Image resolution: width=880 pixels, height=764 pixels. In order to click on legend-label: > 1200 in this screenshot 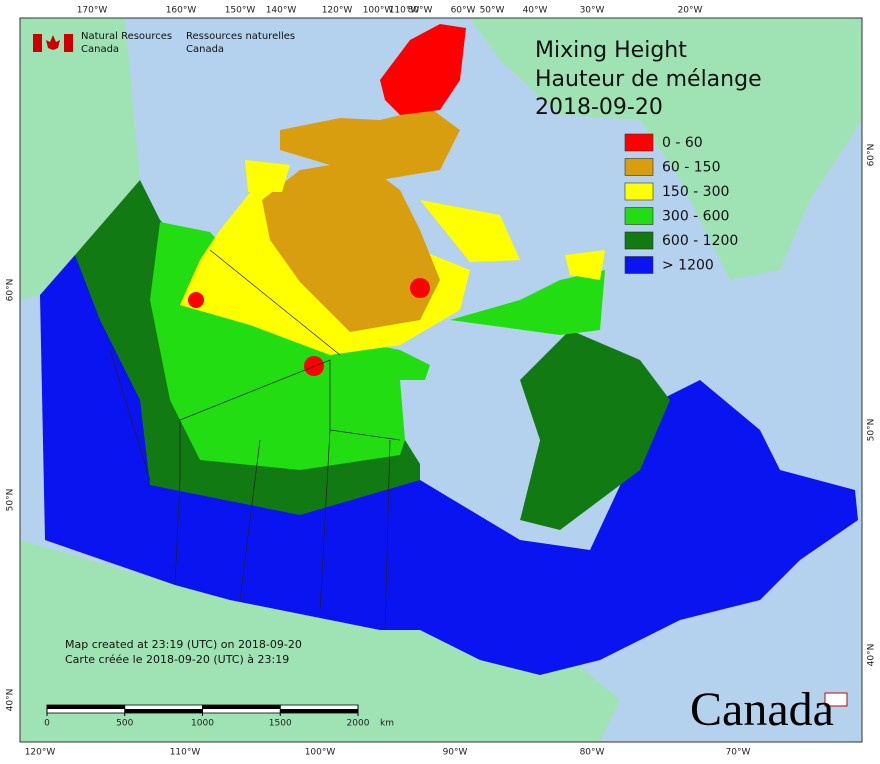, I will do `click(688, 266)`.